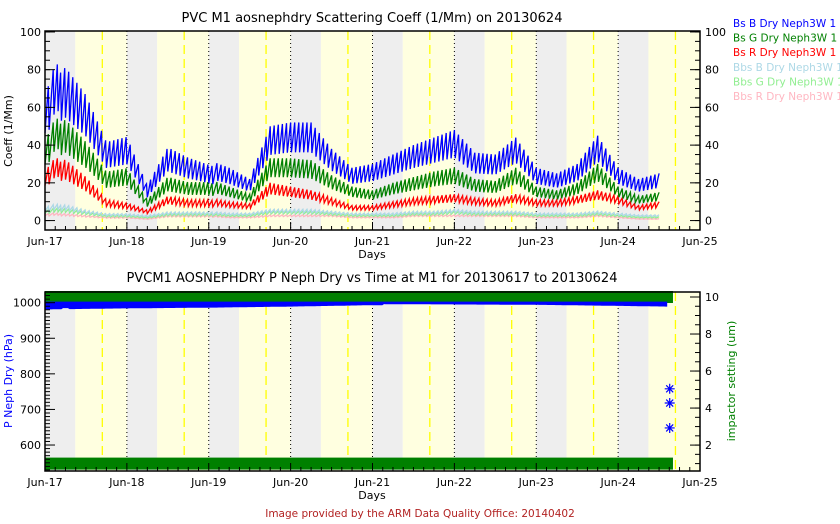 The width and height of the screenshot is (840, 524). I want to click on bottom-chart-ylabel: P Neph Dry (hPa), so click(8, 381).